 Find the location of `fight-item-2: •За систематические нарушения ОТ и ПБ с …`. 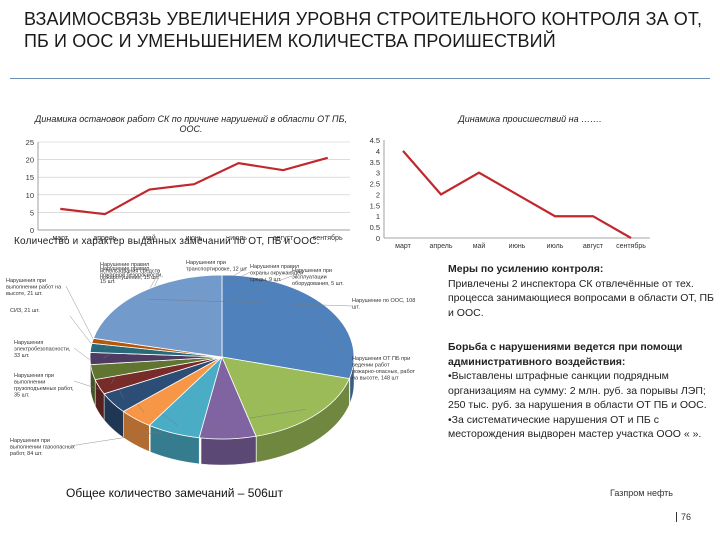

fight-item-2: •За систематические нарушения ОТ и ПБ с … is located at coordinates (575, 427).